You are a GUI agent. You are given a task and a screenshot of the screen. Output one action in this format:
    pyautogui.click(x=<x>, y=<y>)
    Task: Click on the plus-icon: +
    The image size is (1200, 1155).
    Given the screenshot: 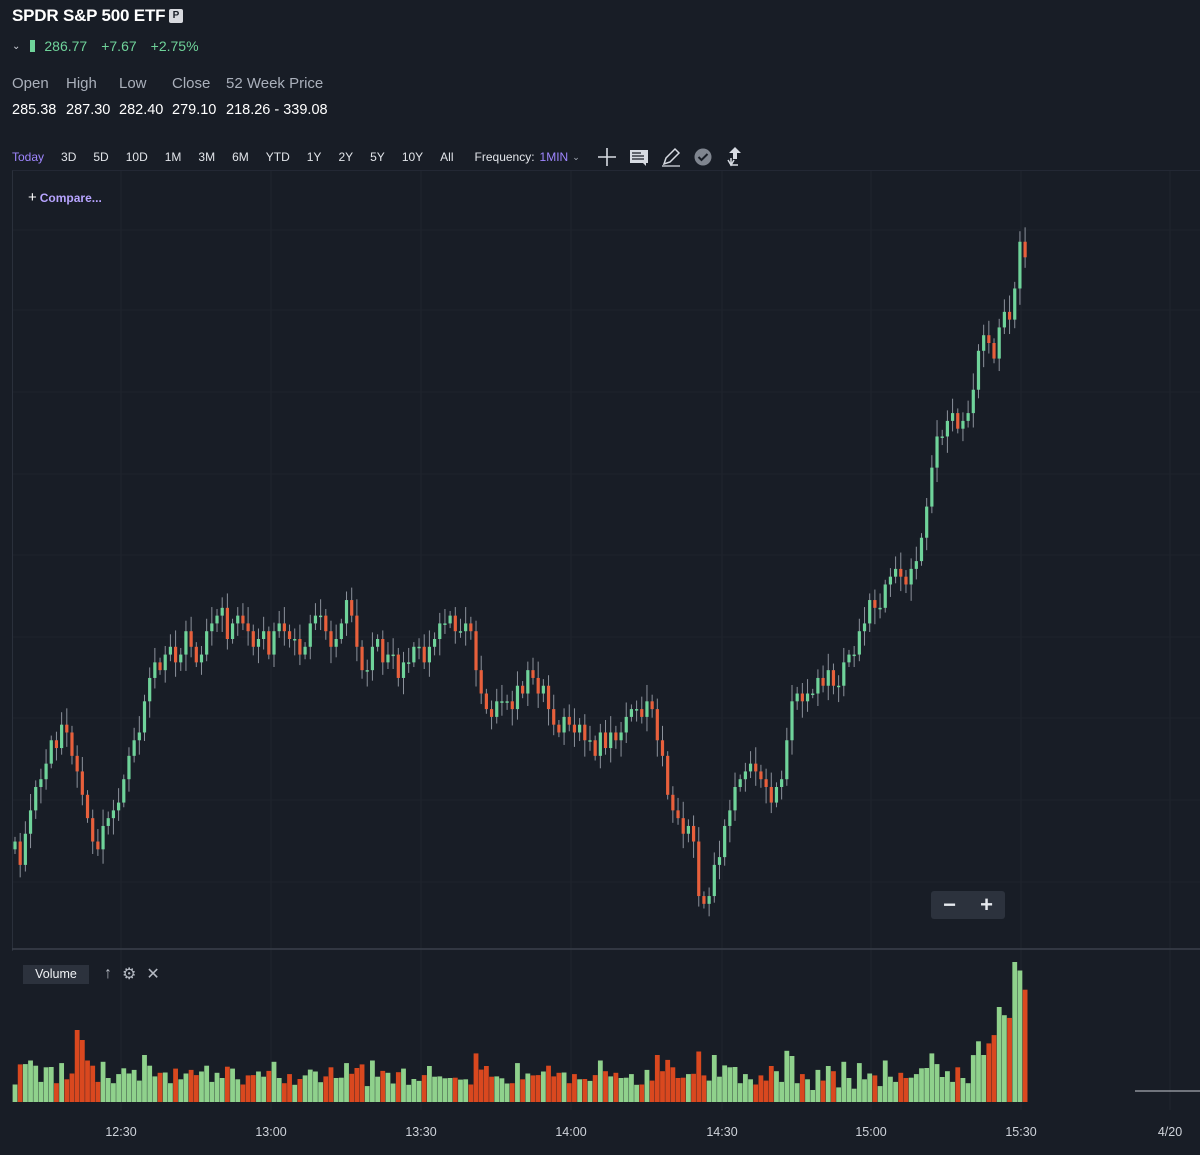 What is the action you would take?
    pyautogui.click(x=32, y=197)
    